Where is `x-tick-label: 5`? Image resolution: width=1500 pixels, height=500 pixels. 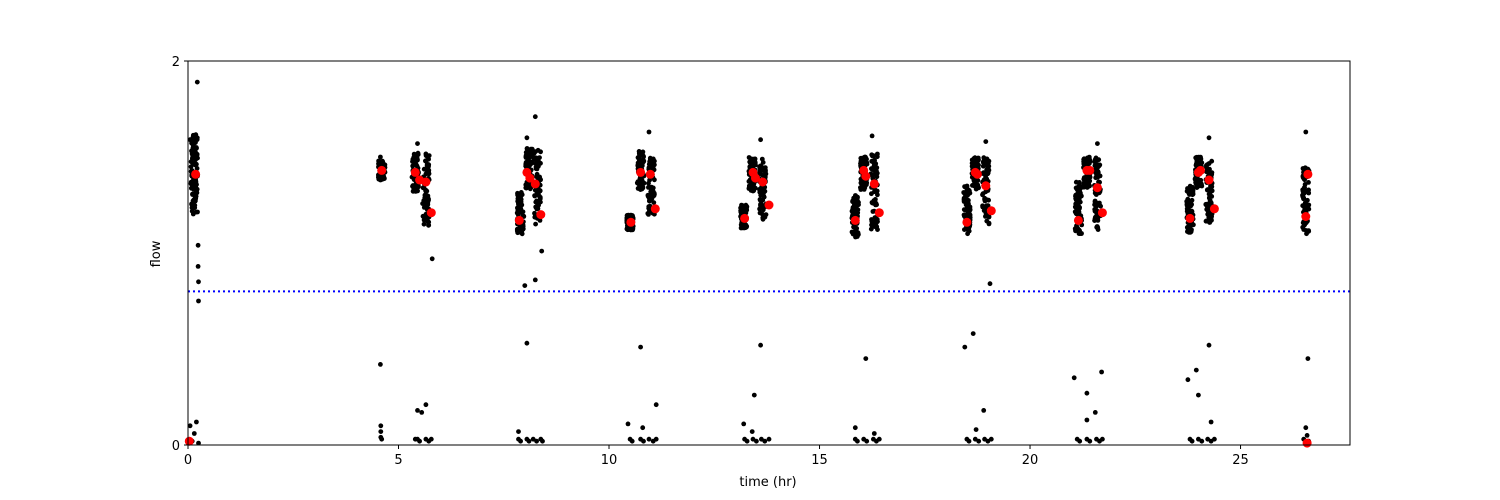 x-tick-label: 5 is located at coordinates (398, 460).